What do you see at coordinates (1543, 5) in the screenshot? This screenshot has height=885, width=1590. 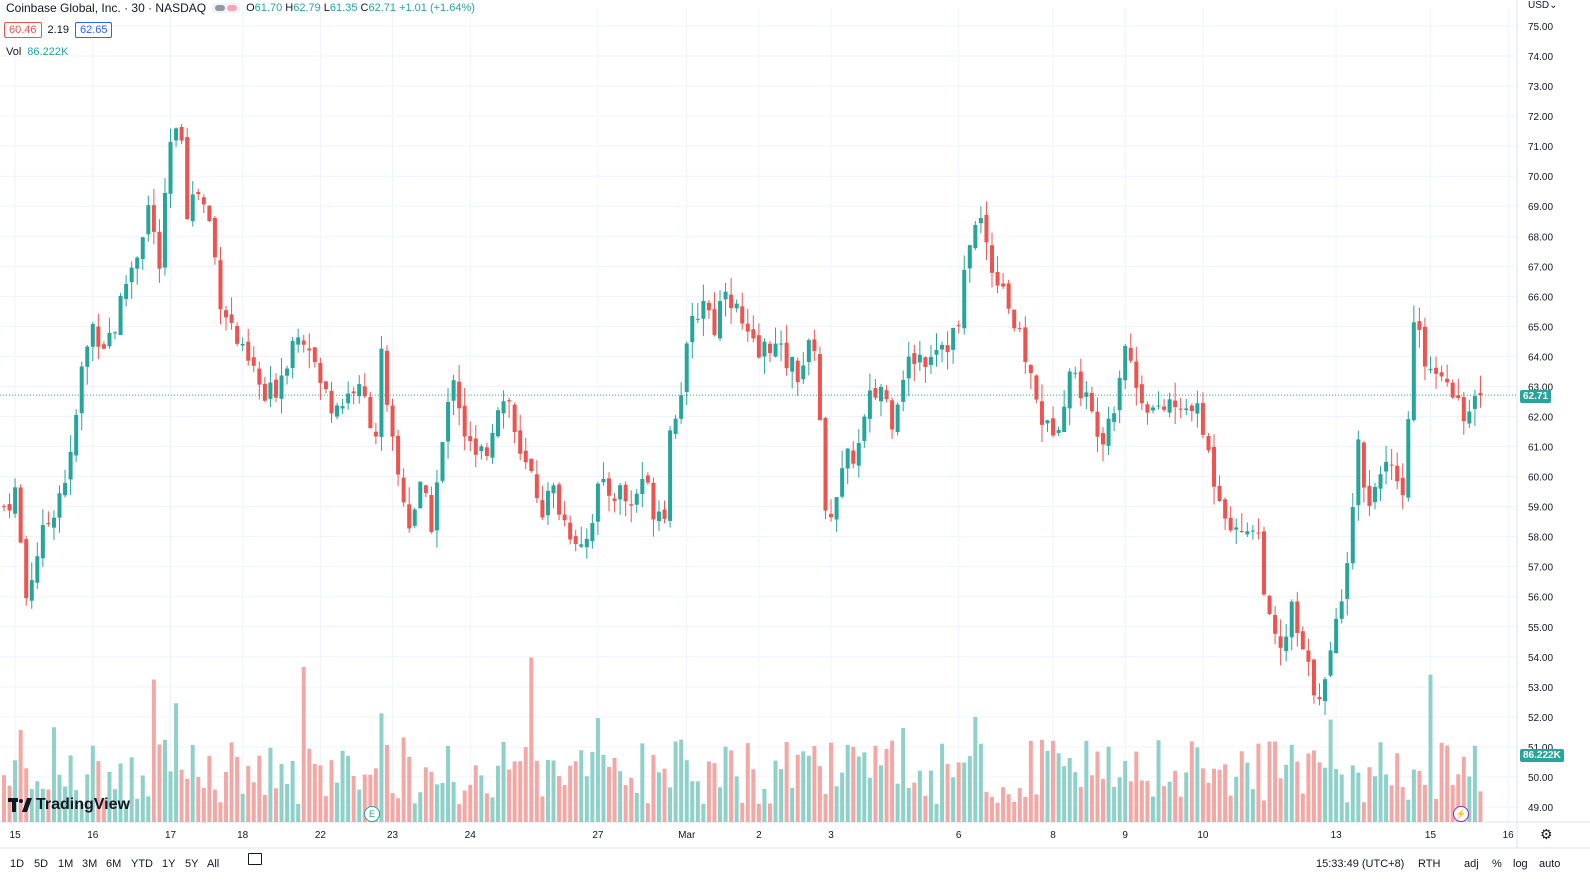 I see `currency-selector: USD⌄` at bounding box center [1543, 5].